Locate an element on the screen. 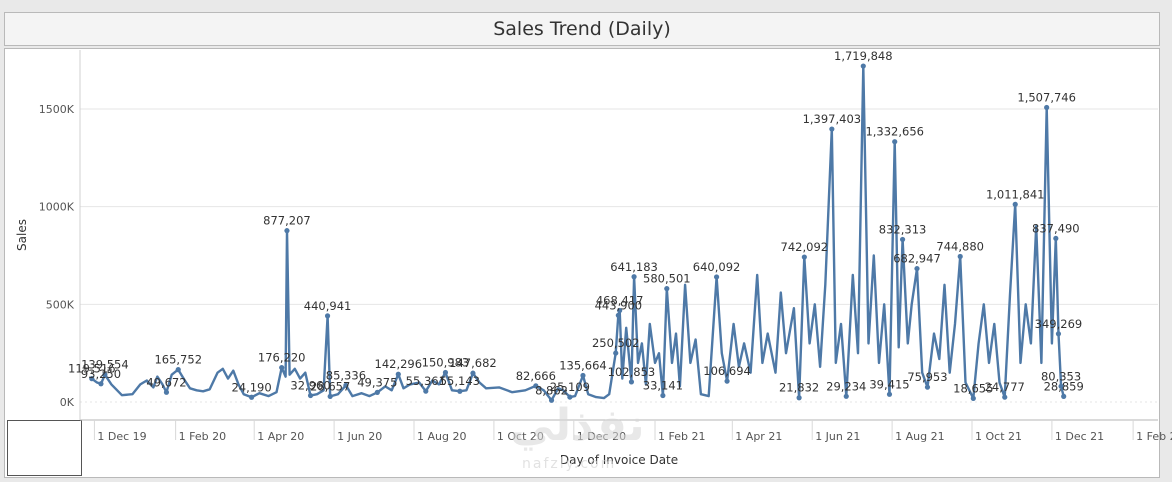  data-label: 640,092 is located at coordinates (717, 267).